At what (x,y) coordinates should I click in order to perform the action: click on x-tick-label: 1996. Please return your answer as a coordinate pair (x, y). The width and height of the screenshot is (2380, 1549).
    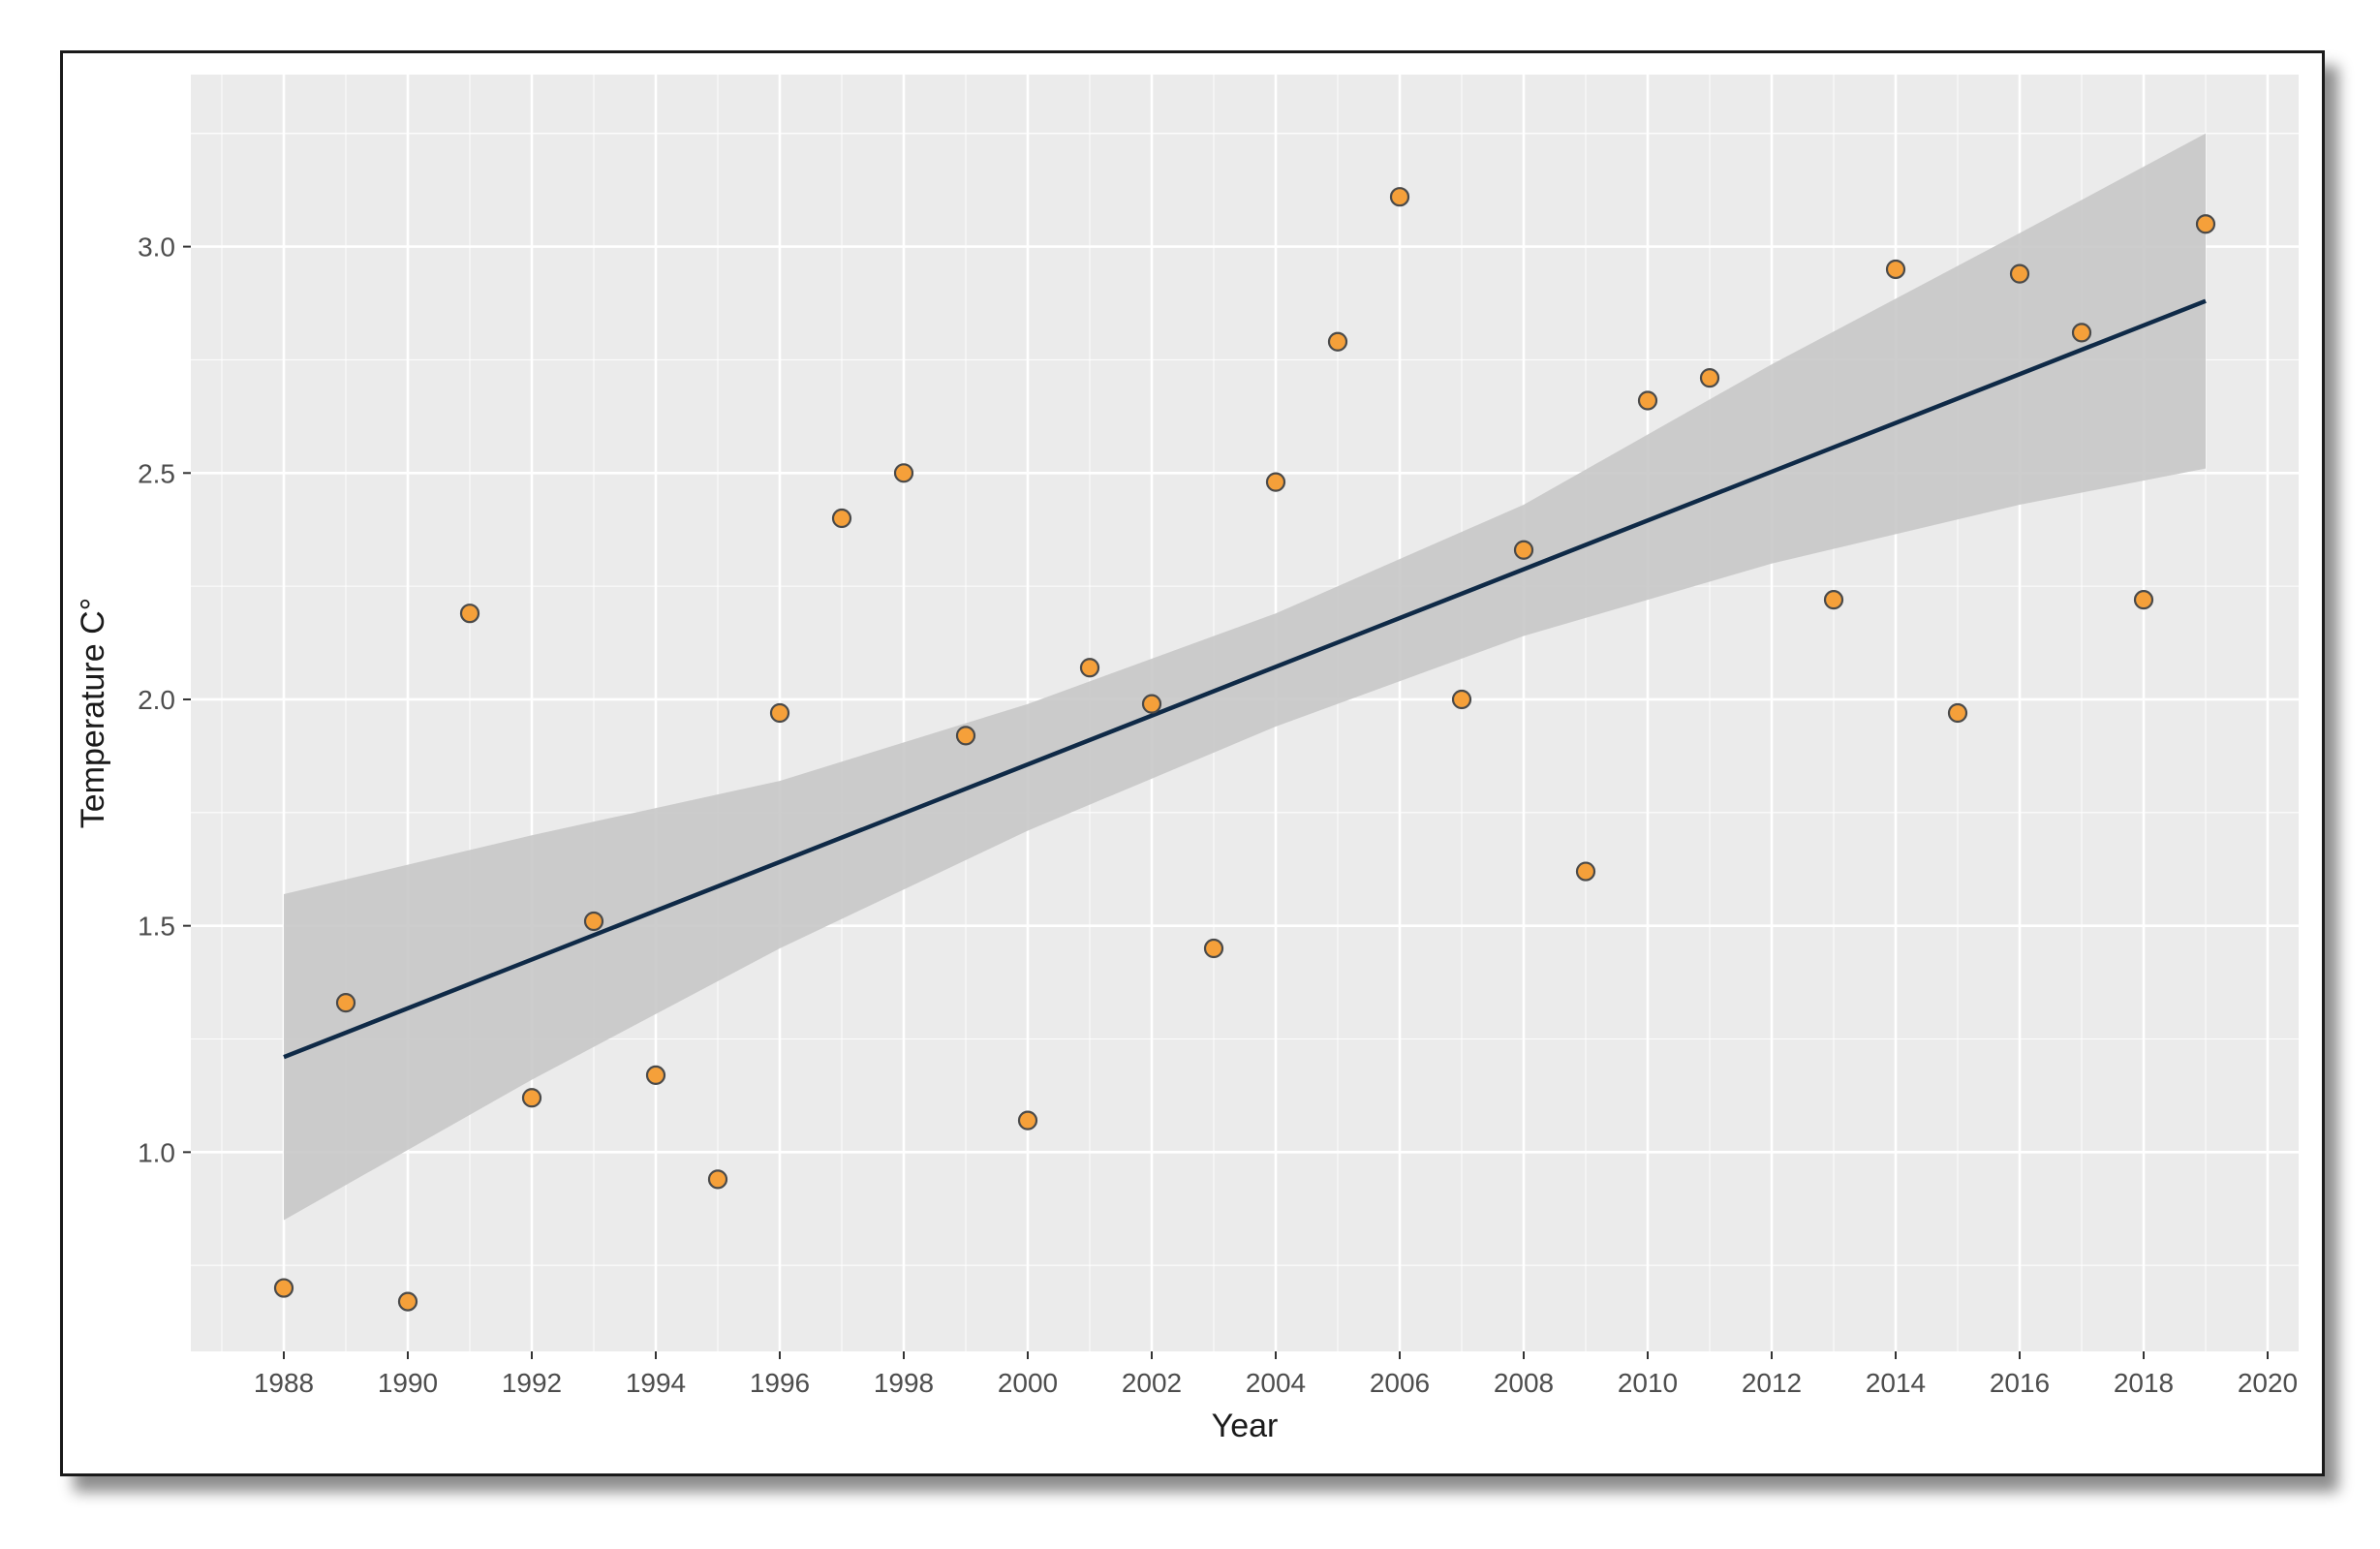
    Looking at the image, I should click on (780, 1383).